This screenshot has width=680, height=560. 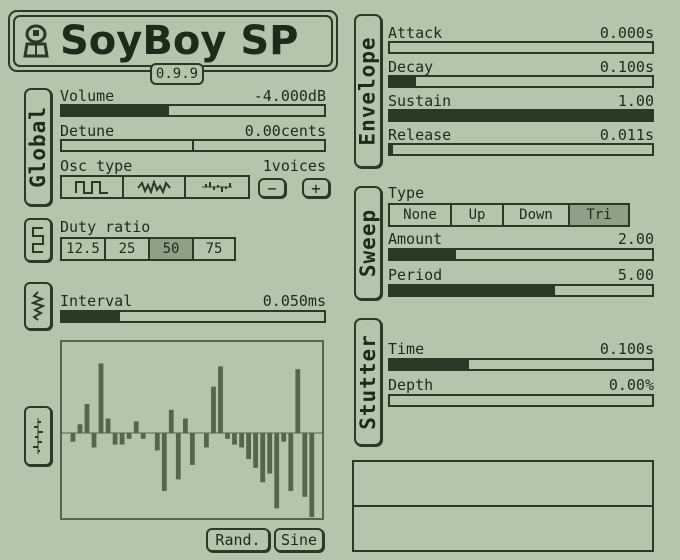 I want to click on waveform-monitor, so click(x=503, y=506).